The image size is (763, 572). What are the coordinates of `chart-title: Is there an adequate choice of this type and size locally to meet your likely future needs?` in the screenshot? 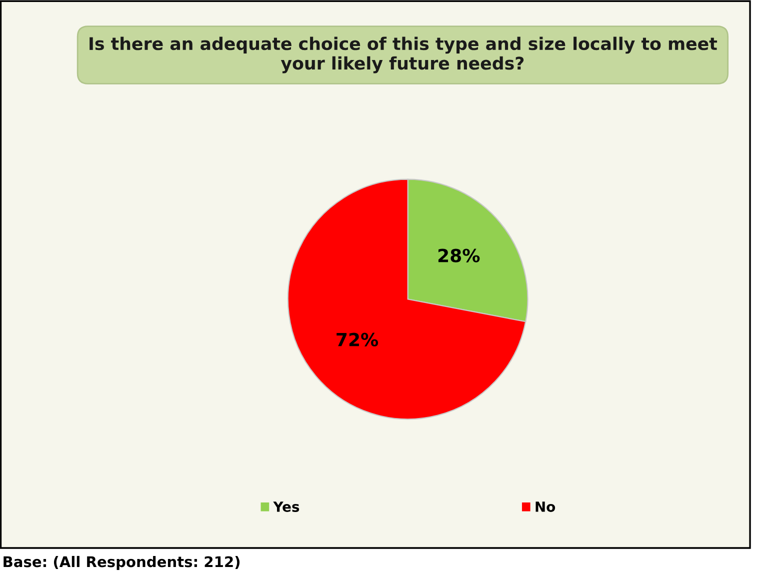 It's located at (404, 55).